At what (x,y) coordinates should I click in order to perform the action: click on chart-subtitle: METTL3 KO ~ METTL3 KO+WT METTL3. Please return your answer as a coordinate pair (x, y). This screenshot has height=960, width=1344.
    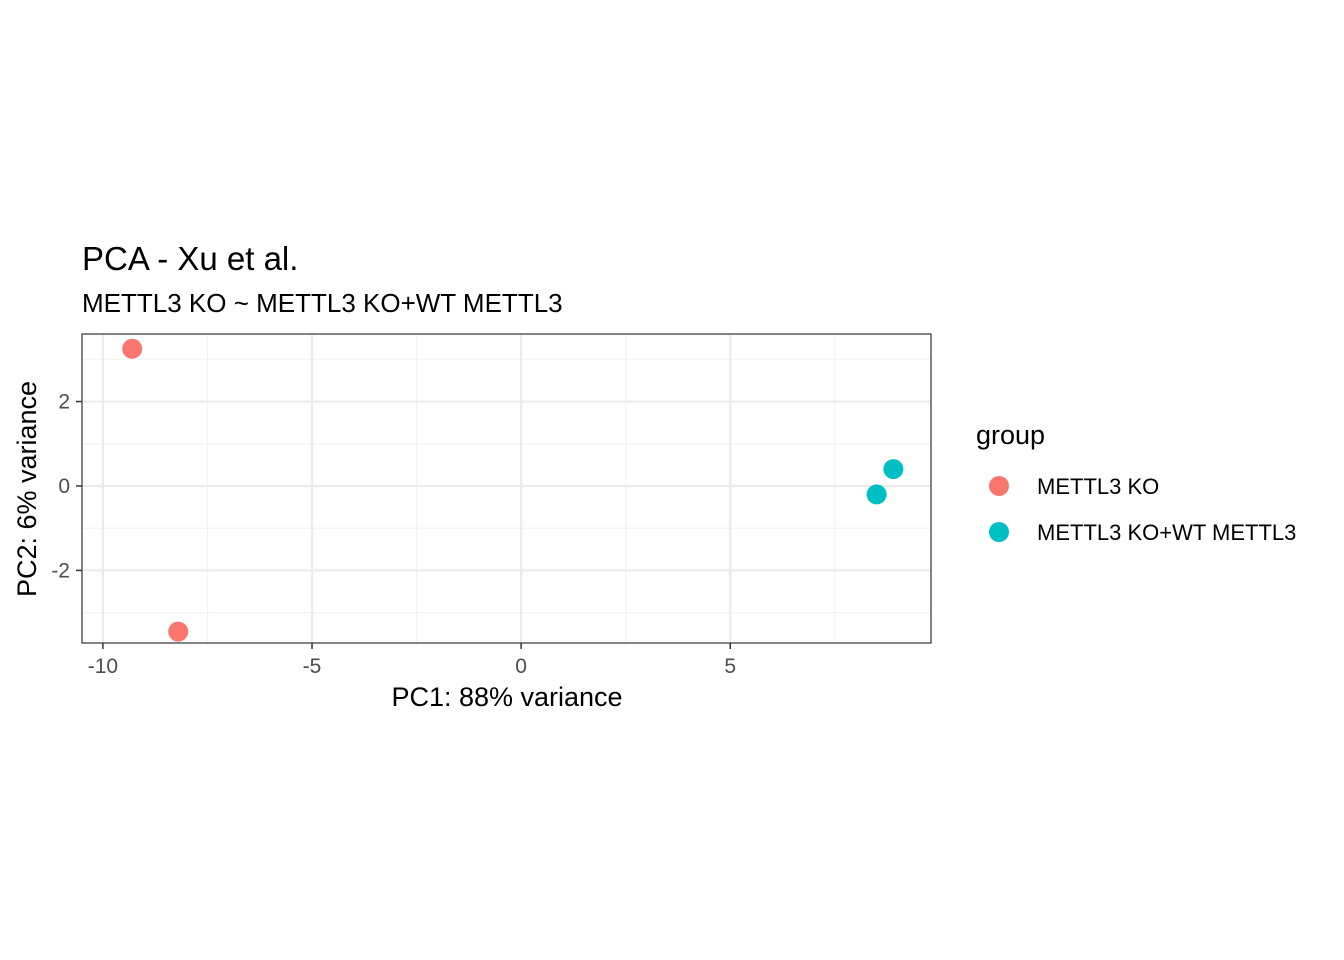
    Looking at the image, I should click on (322, 303).